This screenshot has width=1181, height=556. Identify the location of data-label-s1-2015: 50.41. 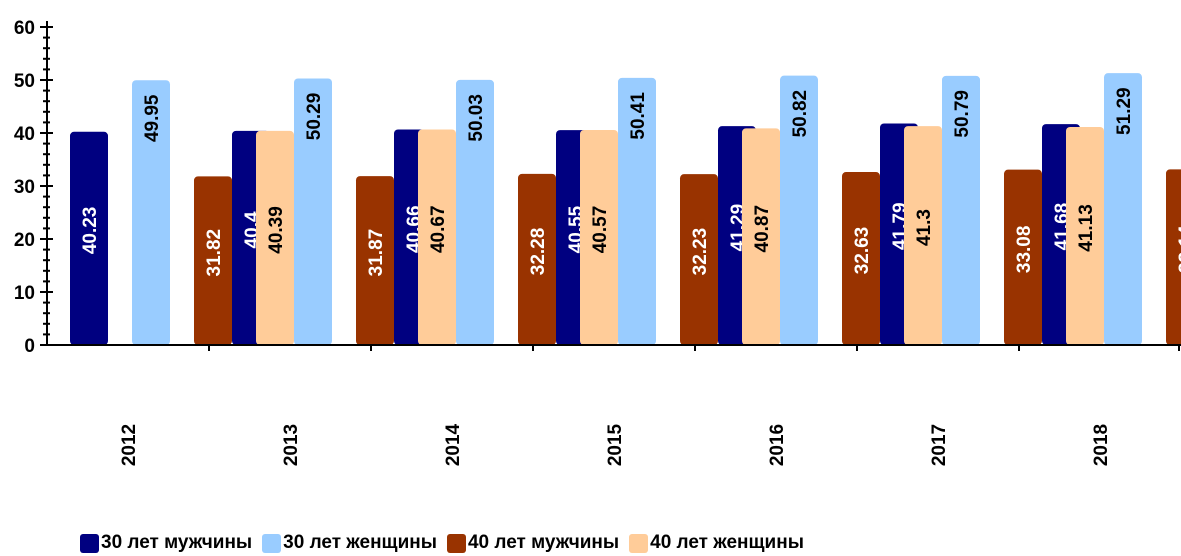
(638, 116).